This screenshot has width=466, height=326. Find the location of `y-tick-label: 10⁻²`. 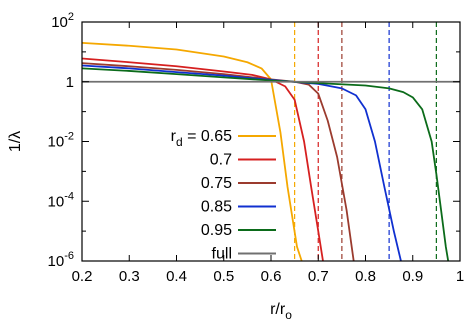

y-tick-label: 10⁻² is located at coordinates (61, 141).